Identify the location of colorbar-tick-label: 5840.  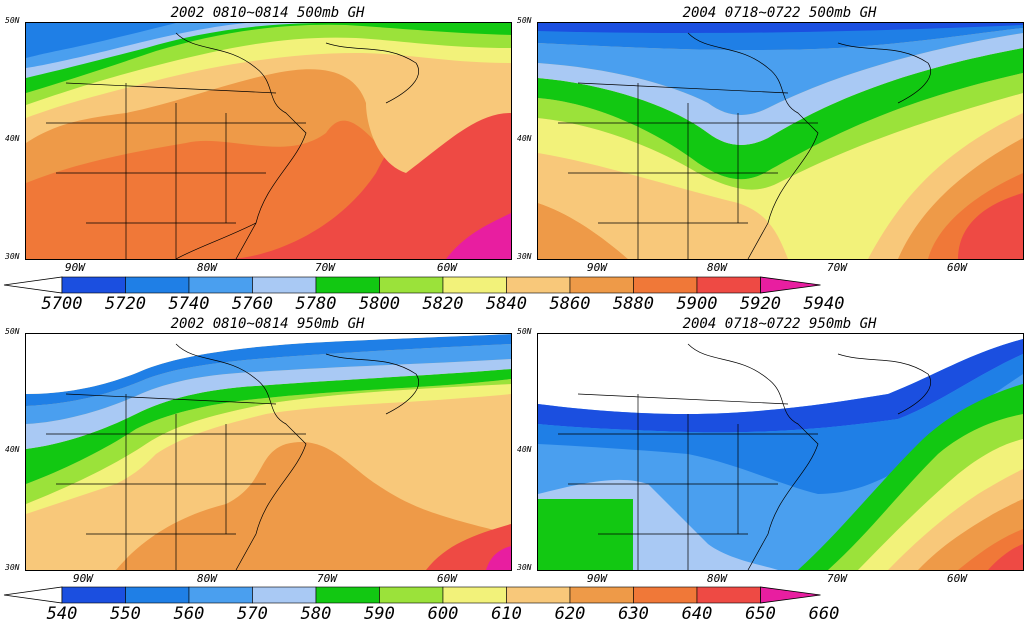
(506, 304).